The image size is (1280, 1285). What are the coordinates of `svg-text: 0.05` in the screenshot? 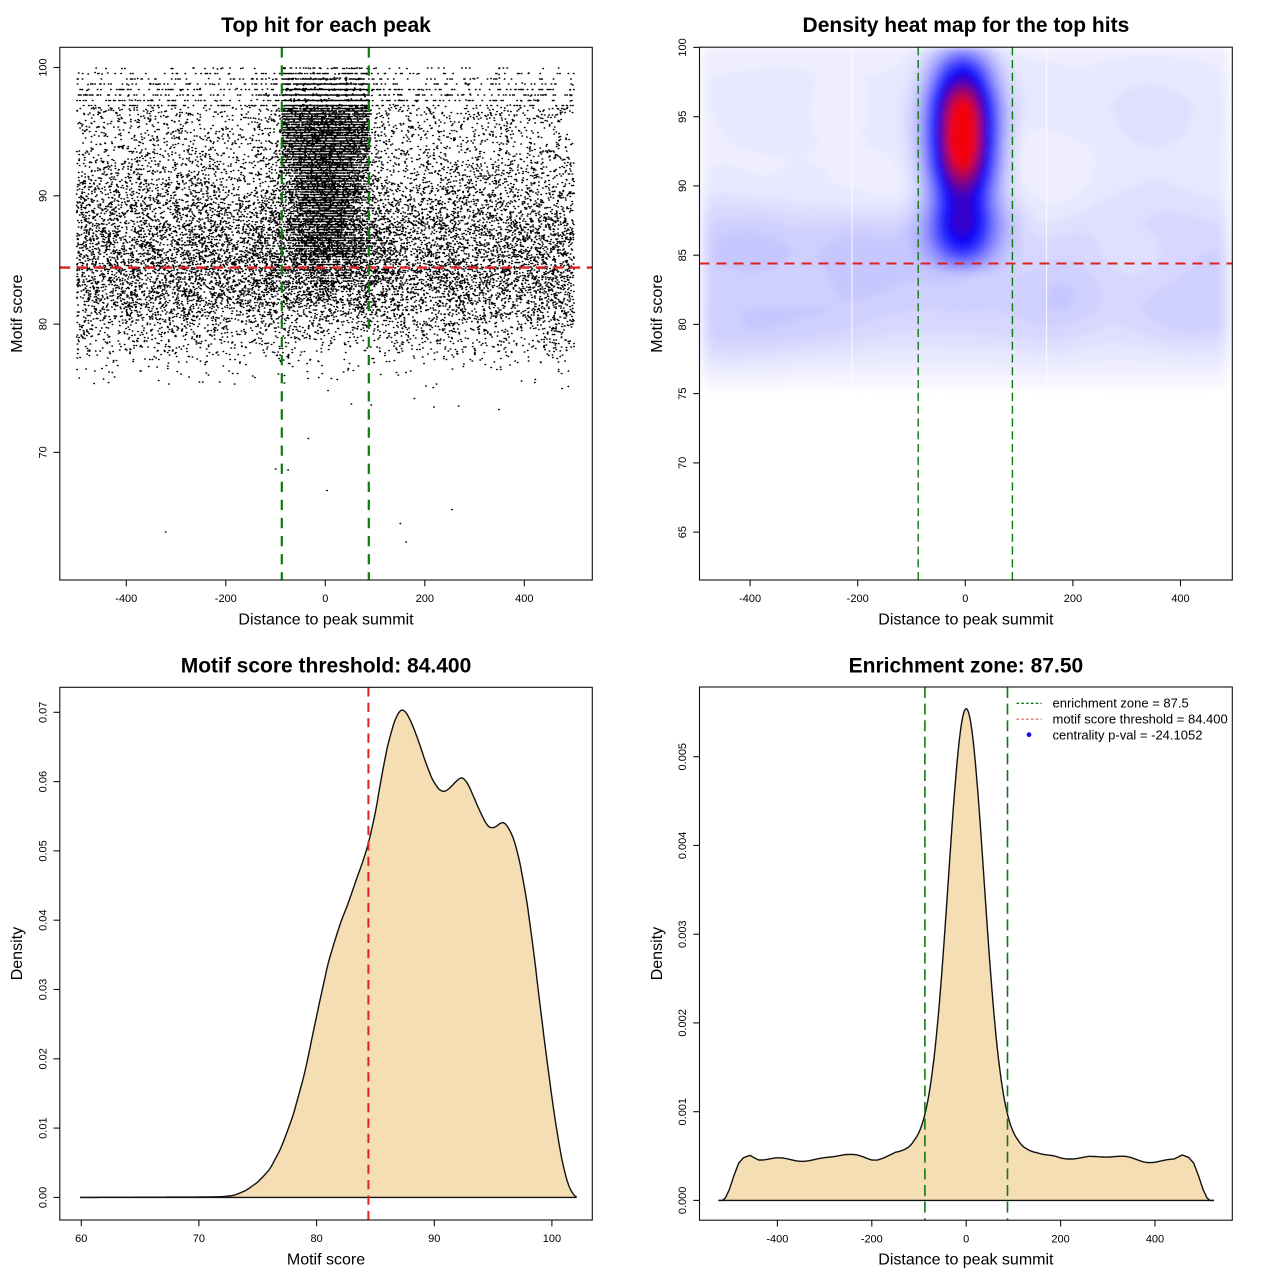 It's located at (43, 850).